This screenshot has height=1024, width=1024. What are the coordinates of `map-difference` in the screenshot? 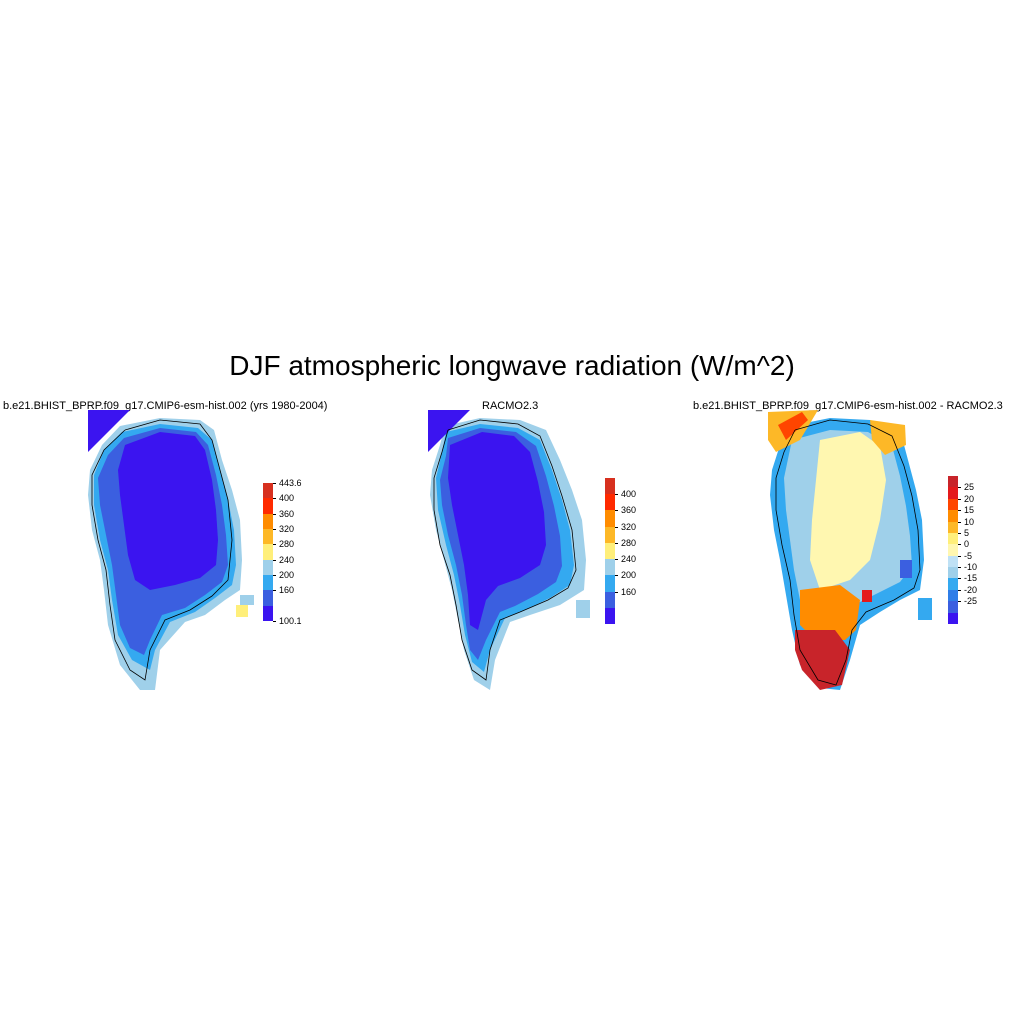 It's located at (850, 550).